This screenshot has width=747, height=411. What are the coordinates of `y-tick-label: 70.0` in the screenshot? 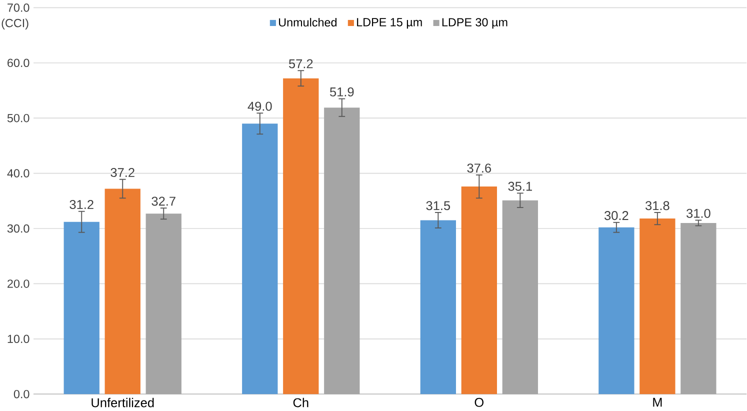 It's located at (19, 8).